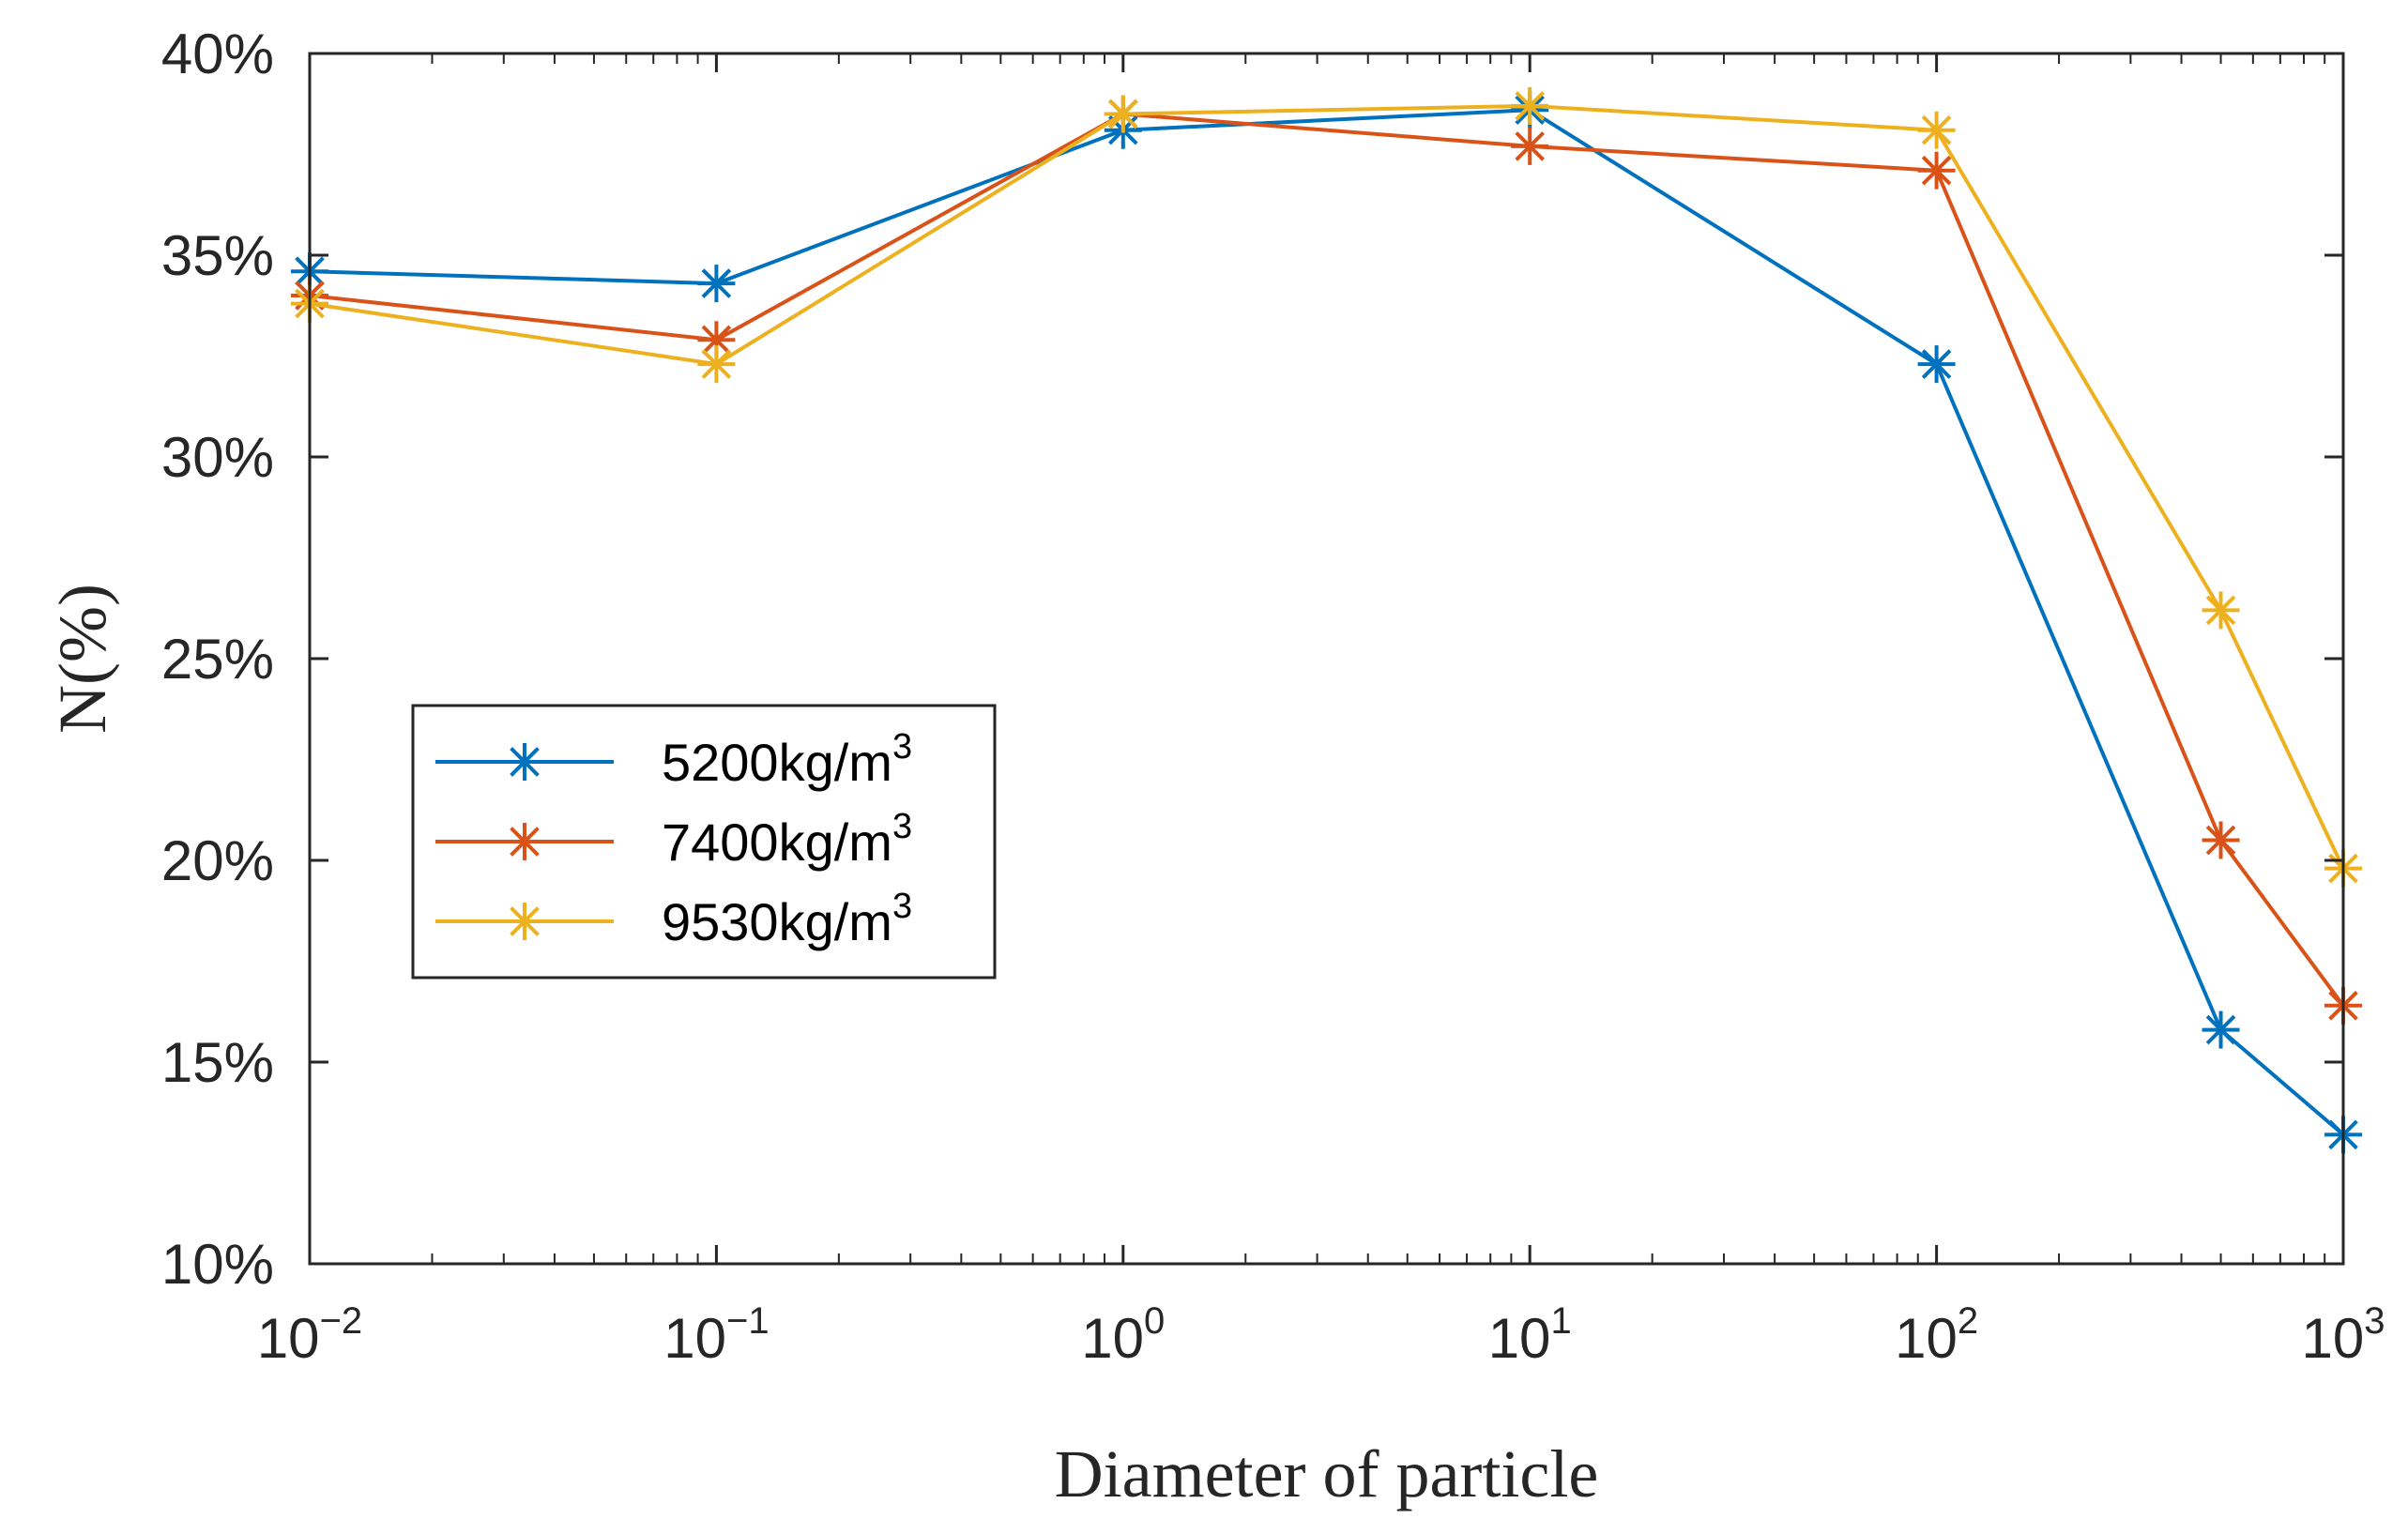 The height and width of the screenshot is (1534, 2408). I want to click on x-tick-label: 10⁰, so click(1123, 1335).